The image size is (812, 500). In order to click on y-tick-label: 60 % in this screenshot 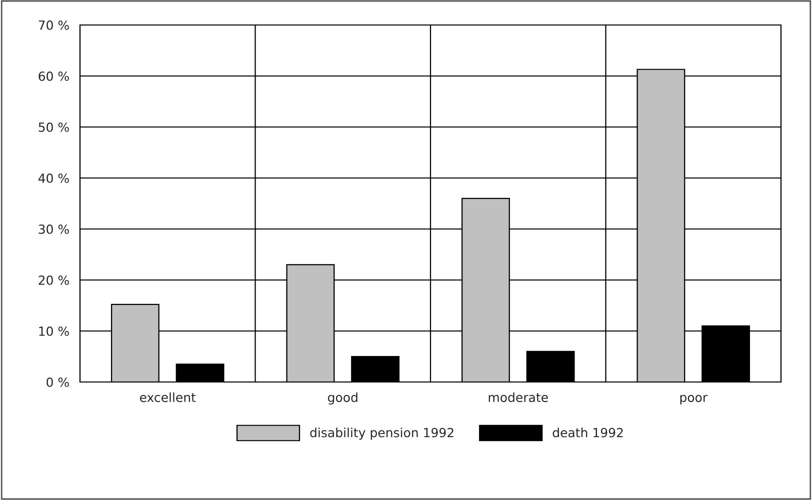, I will do `click(53, 76)`.